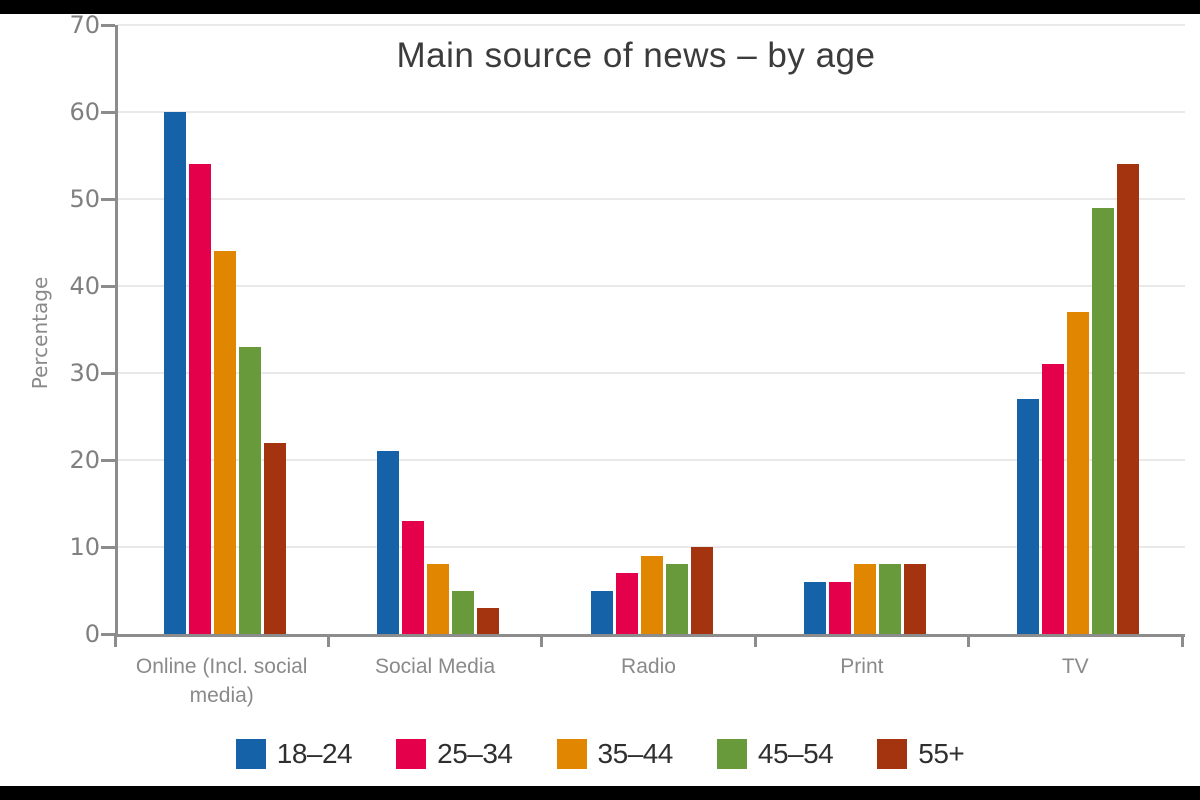  I want to click on y-tick-label-40: 40, so click(84, 286).